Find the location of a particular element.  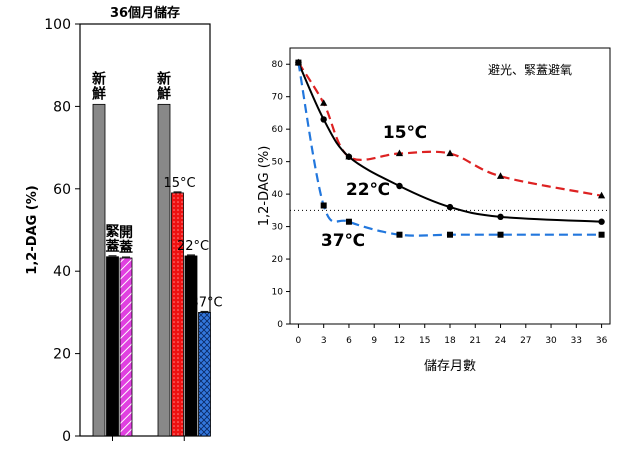

bar-y-axis-label: 1,2-DAG (%) is located at coordinates (32, 229).